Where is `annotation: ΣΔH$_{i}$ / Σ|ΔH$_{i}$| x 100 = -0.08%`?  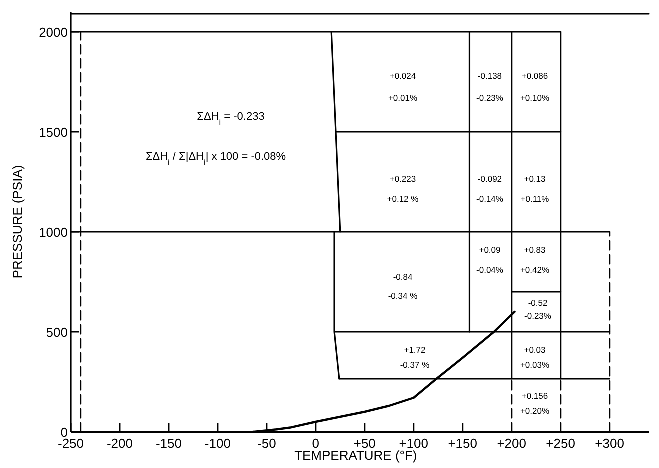 annotation: ΣΔH$_{i}$ / Σ|ΔH$_{i}$| x 100 = -0.08% is located at coordinates (216, 158).